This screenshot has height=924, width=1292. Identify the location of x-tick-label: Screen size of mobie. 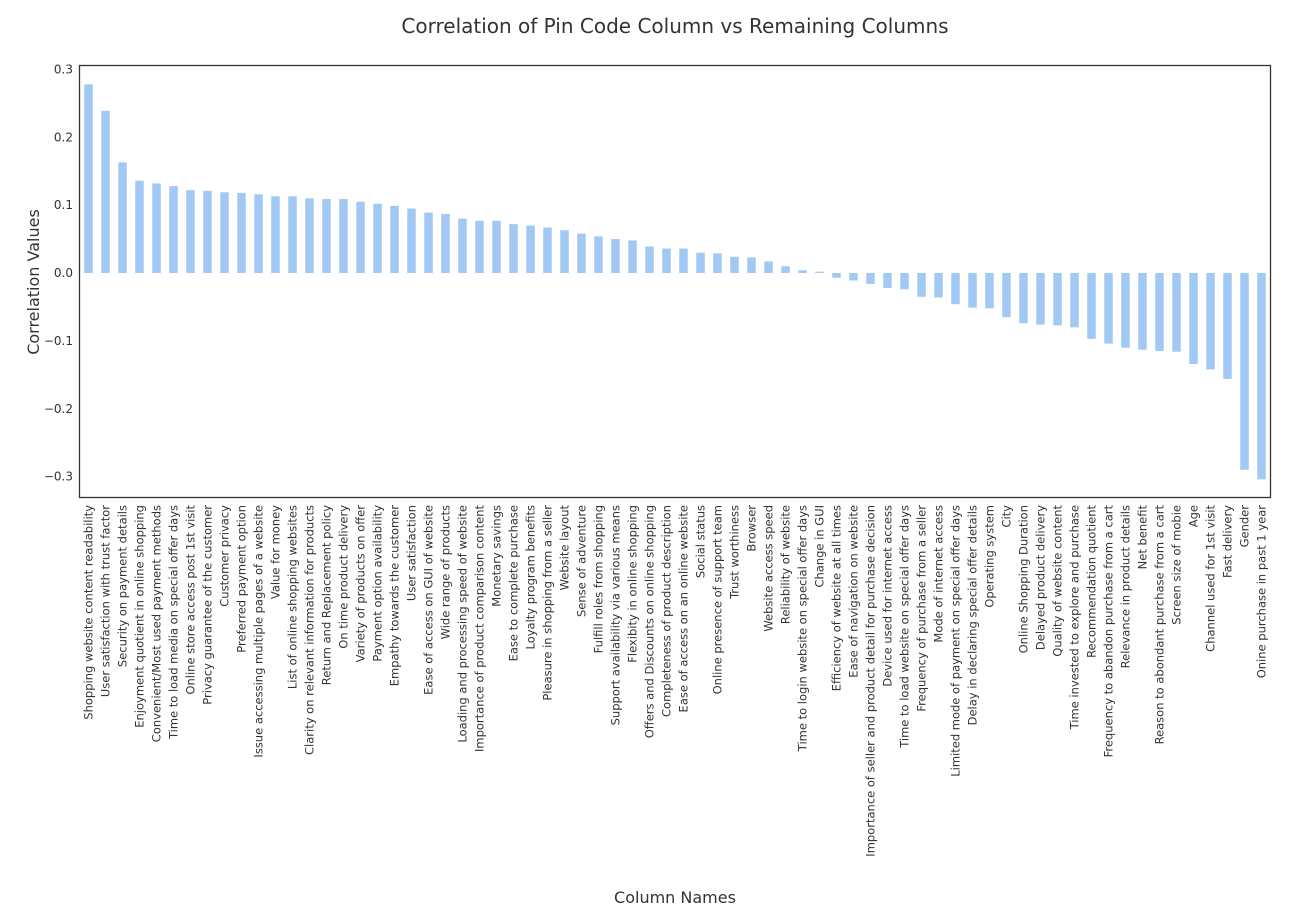
(1177, 565).